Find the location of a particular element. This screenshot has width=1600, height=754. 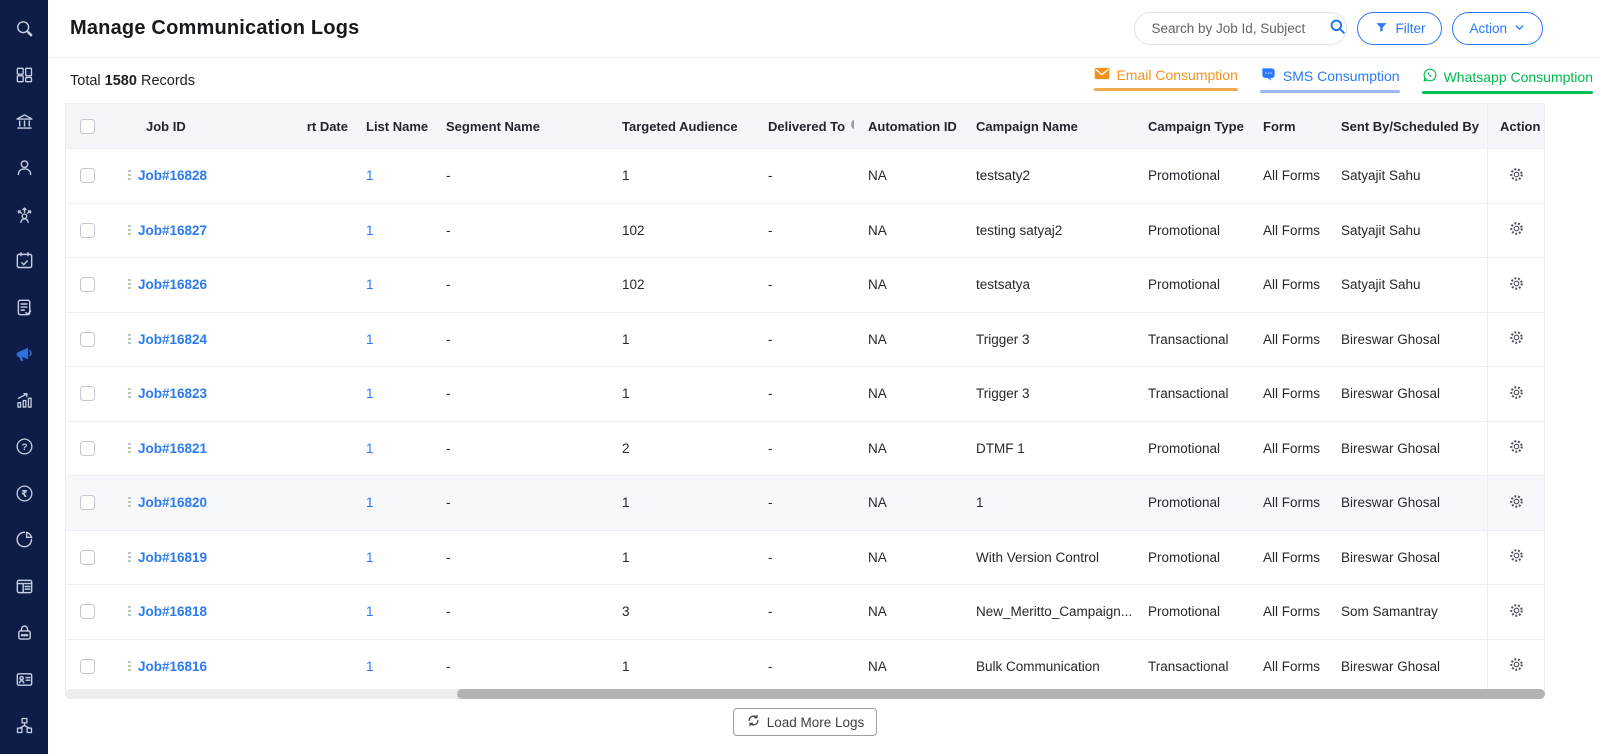

job-id-link: Job#16821 is located at coordinates (173, 448).